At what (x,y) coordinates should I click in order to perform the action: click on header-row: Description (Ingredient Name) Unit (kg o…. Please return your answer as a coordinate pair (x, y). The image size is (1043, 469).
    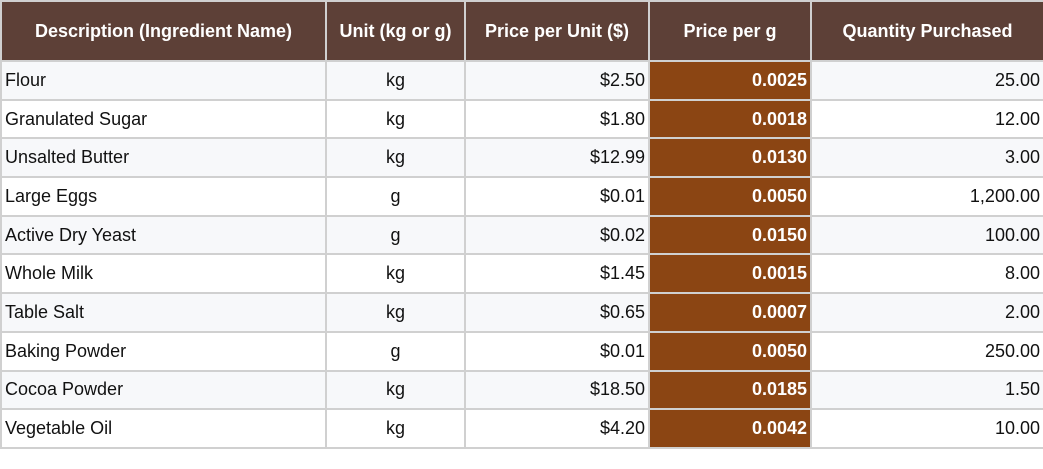
    Looking at the image, I should click on (521, 31).